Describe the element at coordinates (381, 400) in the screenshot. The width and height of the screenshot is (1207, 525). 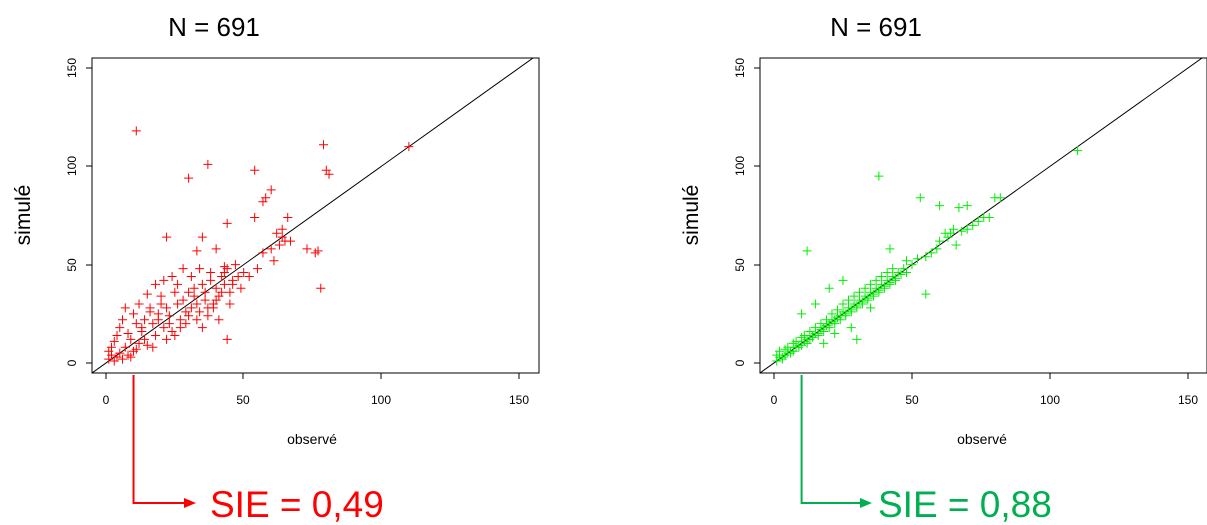
I see `x-tick-label: 100` at that location.